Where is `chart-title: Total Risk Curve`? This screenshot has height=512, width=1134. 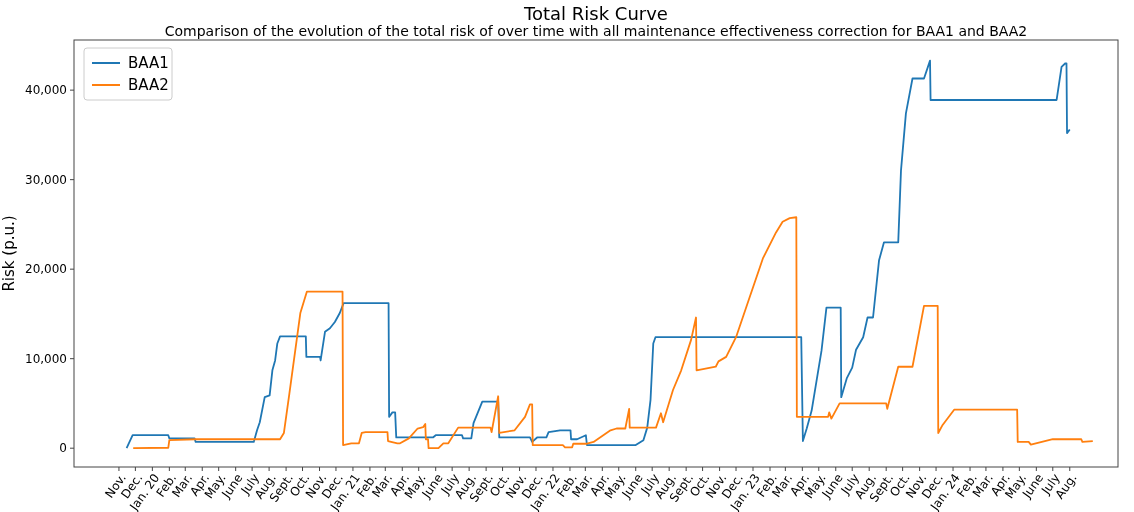 chart-title: Total Risk Curve is located at coordinates (595, 13).